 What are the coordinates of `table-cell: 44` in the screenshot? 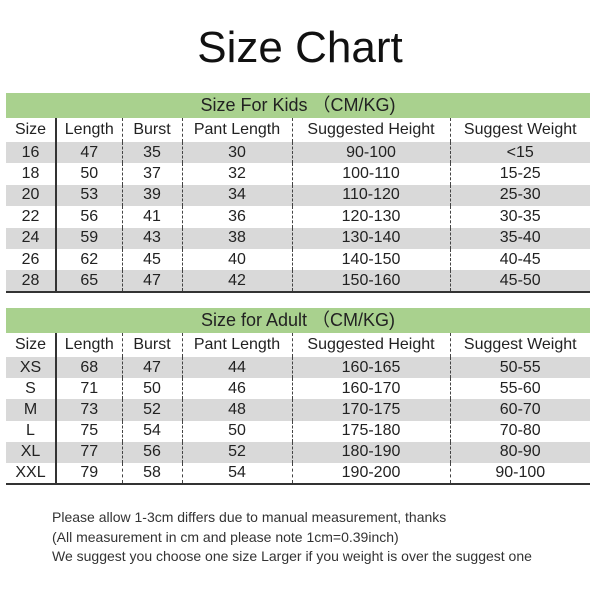 It's located at (236, 368).